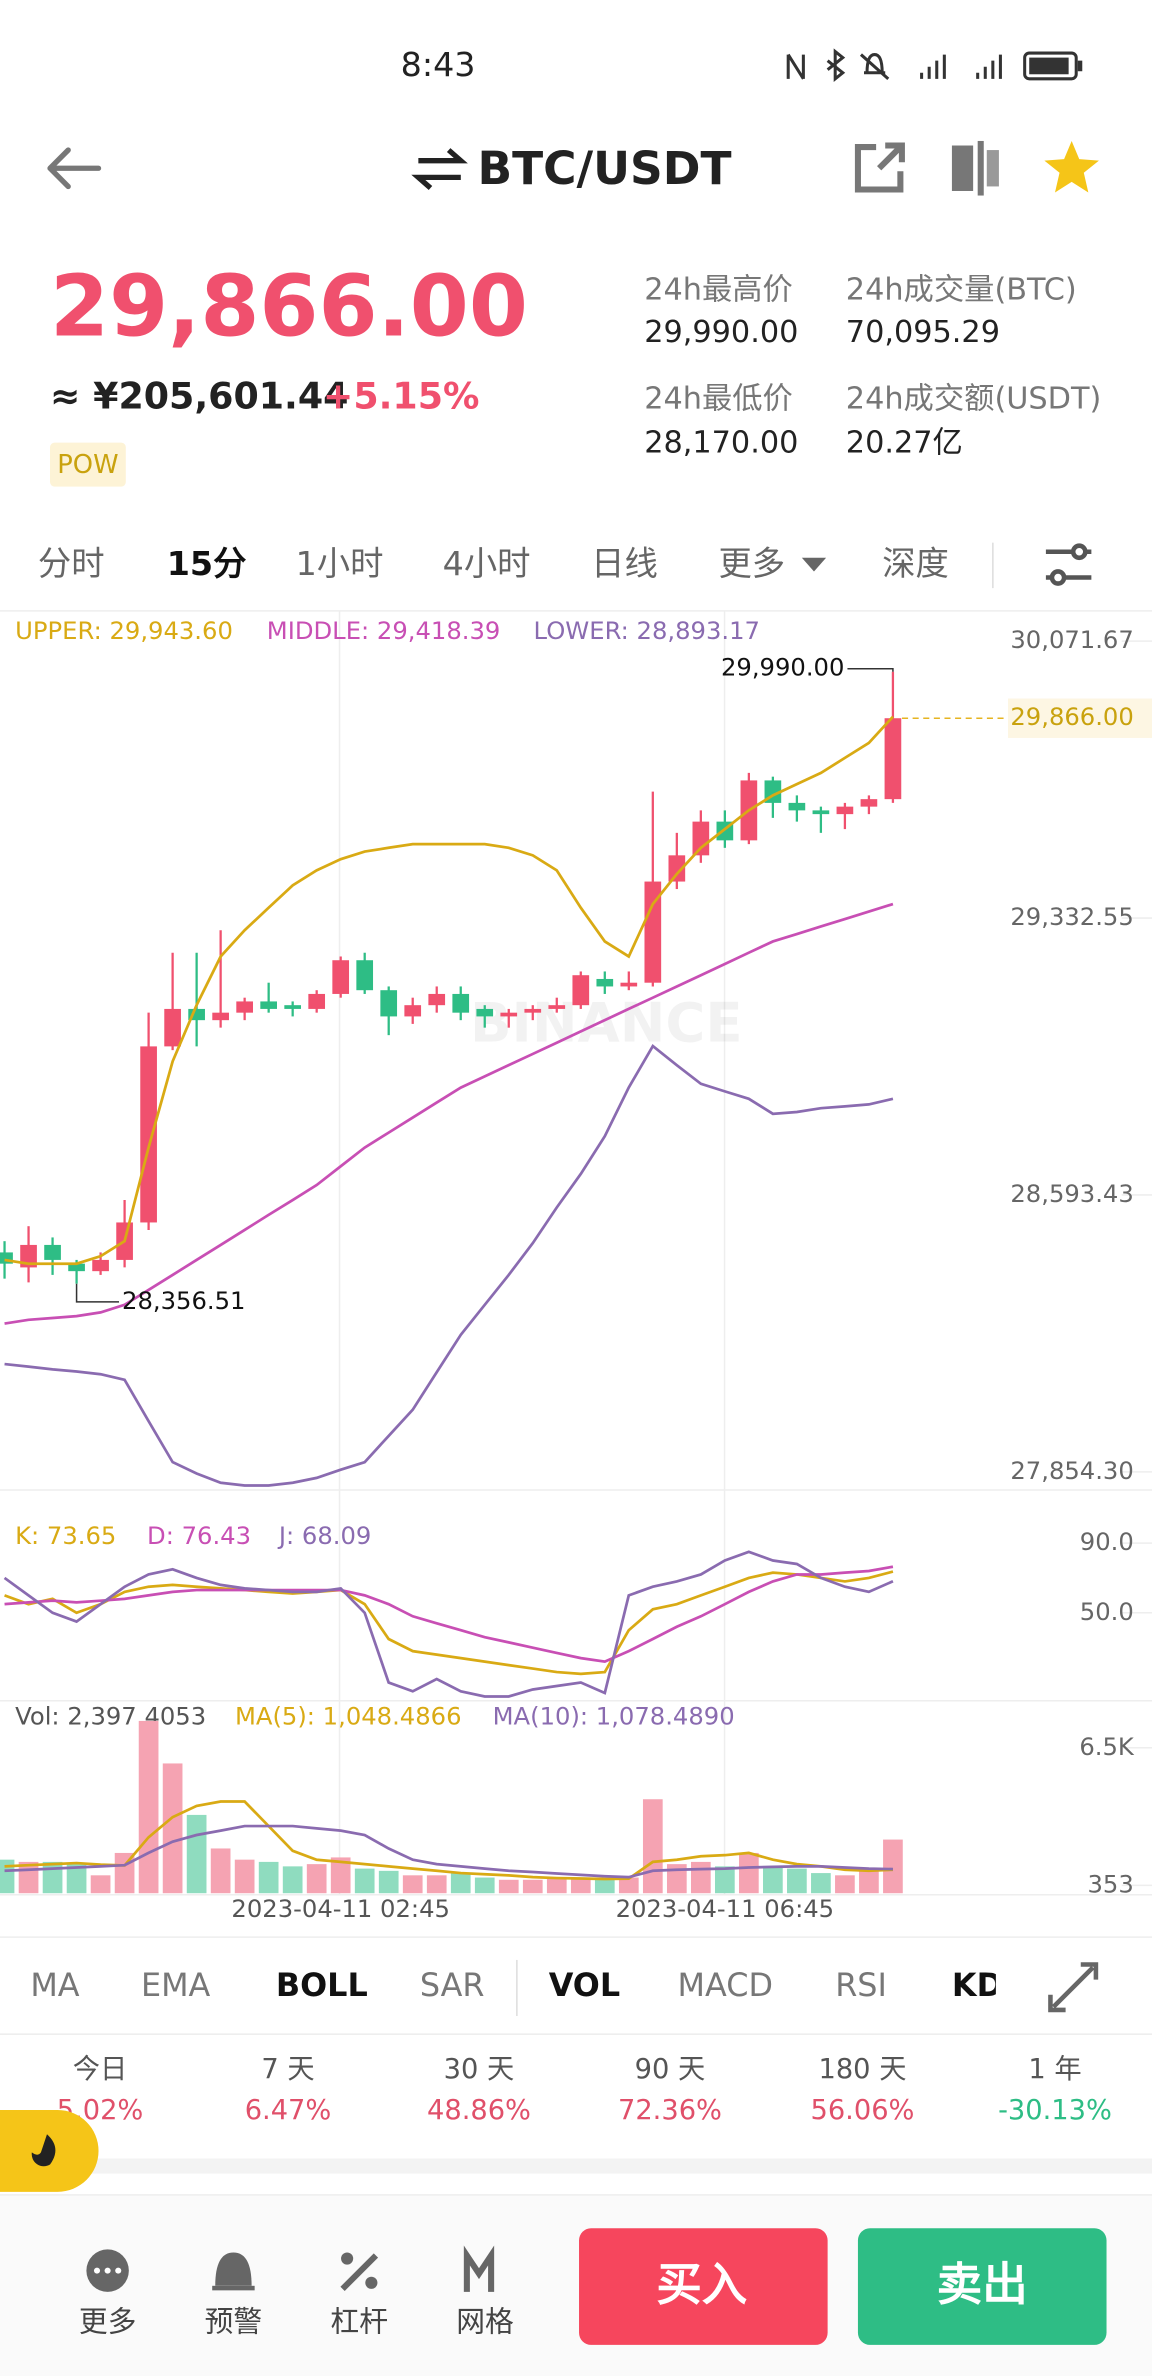 Image resolution: width=1152 pixels, height=2376 pixels. Describe the element at coordinates (721, 332) in the screenshot. I see `stat-value: 29,990.00` at that location.